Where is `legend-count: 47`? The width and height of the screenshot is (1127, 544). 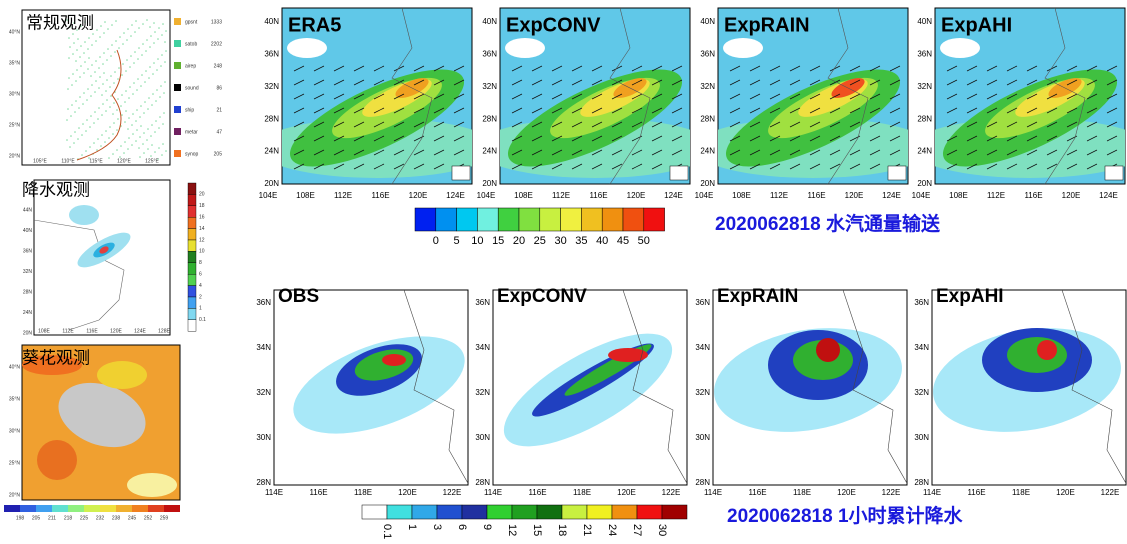 legend-count: 47 is located at coordinates (219, 132).